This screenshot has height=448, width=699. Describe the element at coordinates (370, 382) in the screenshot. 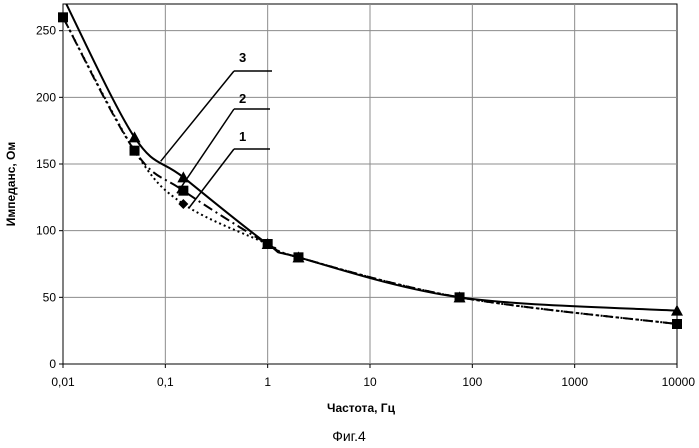

I see `x-tick-label: 10` at that location.